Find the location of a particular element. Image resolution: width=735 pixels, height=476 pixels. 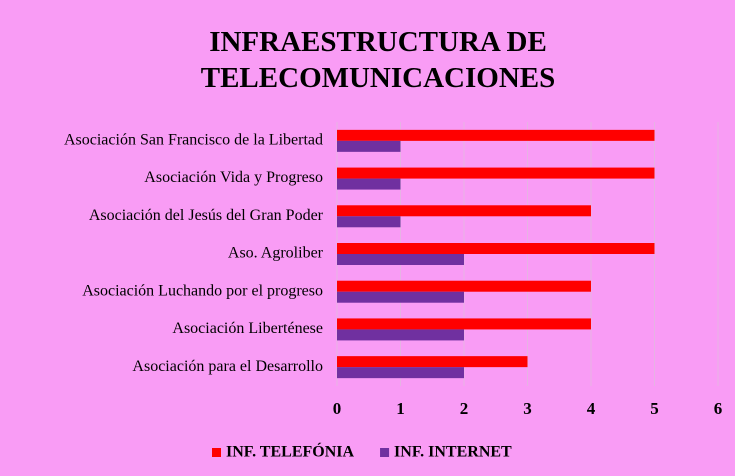

legend-label: INF. INTERNET is located at coordinates (453, 452).